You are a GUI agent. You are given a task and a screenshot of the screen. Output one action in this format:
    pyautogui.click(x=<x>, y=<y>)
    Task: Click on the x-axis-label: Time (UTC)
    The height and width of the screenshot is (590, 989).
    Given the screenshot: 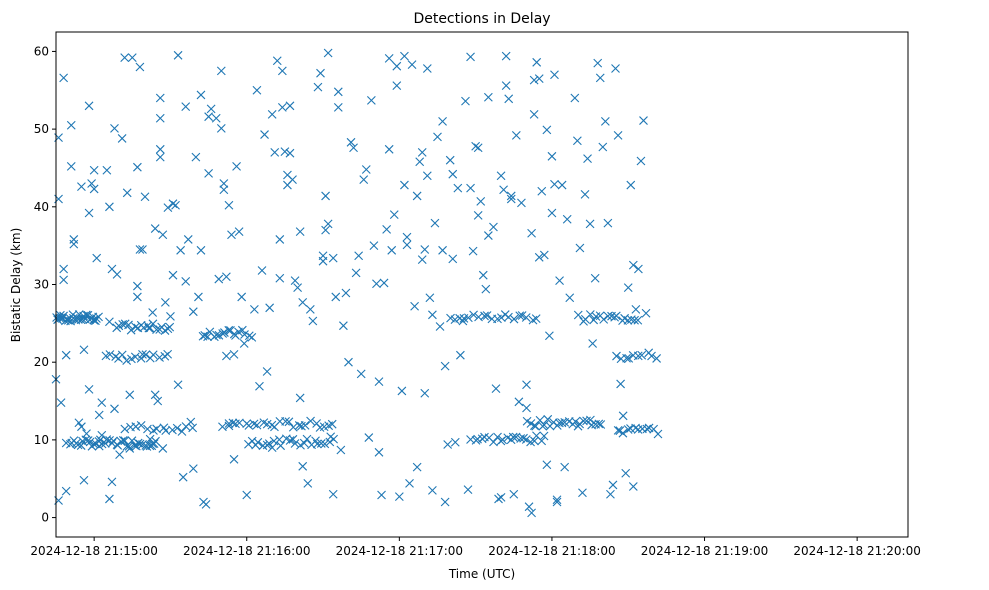 What is the action you would take?
    pyautogui.click(x=481, y=574)
    